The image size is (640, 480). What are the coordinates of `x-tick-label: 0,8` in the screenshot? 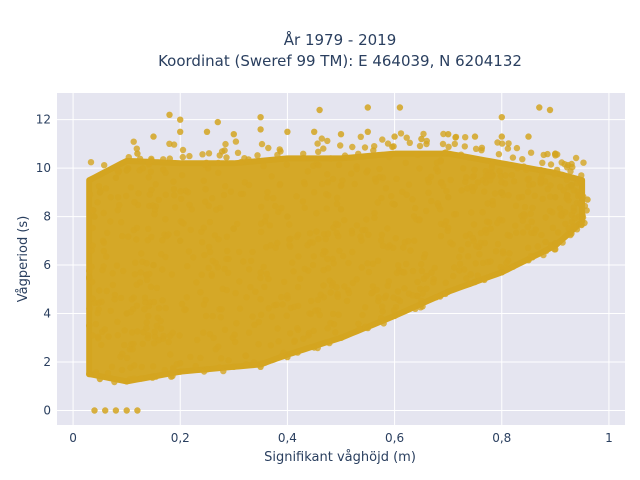 It's located at (501, 438).